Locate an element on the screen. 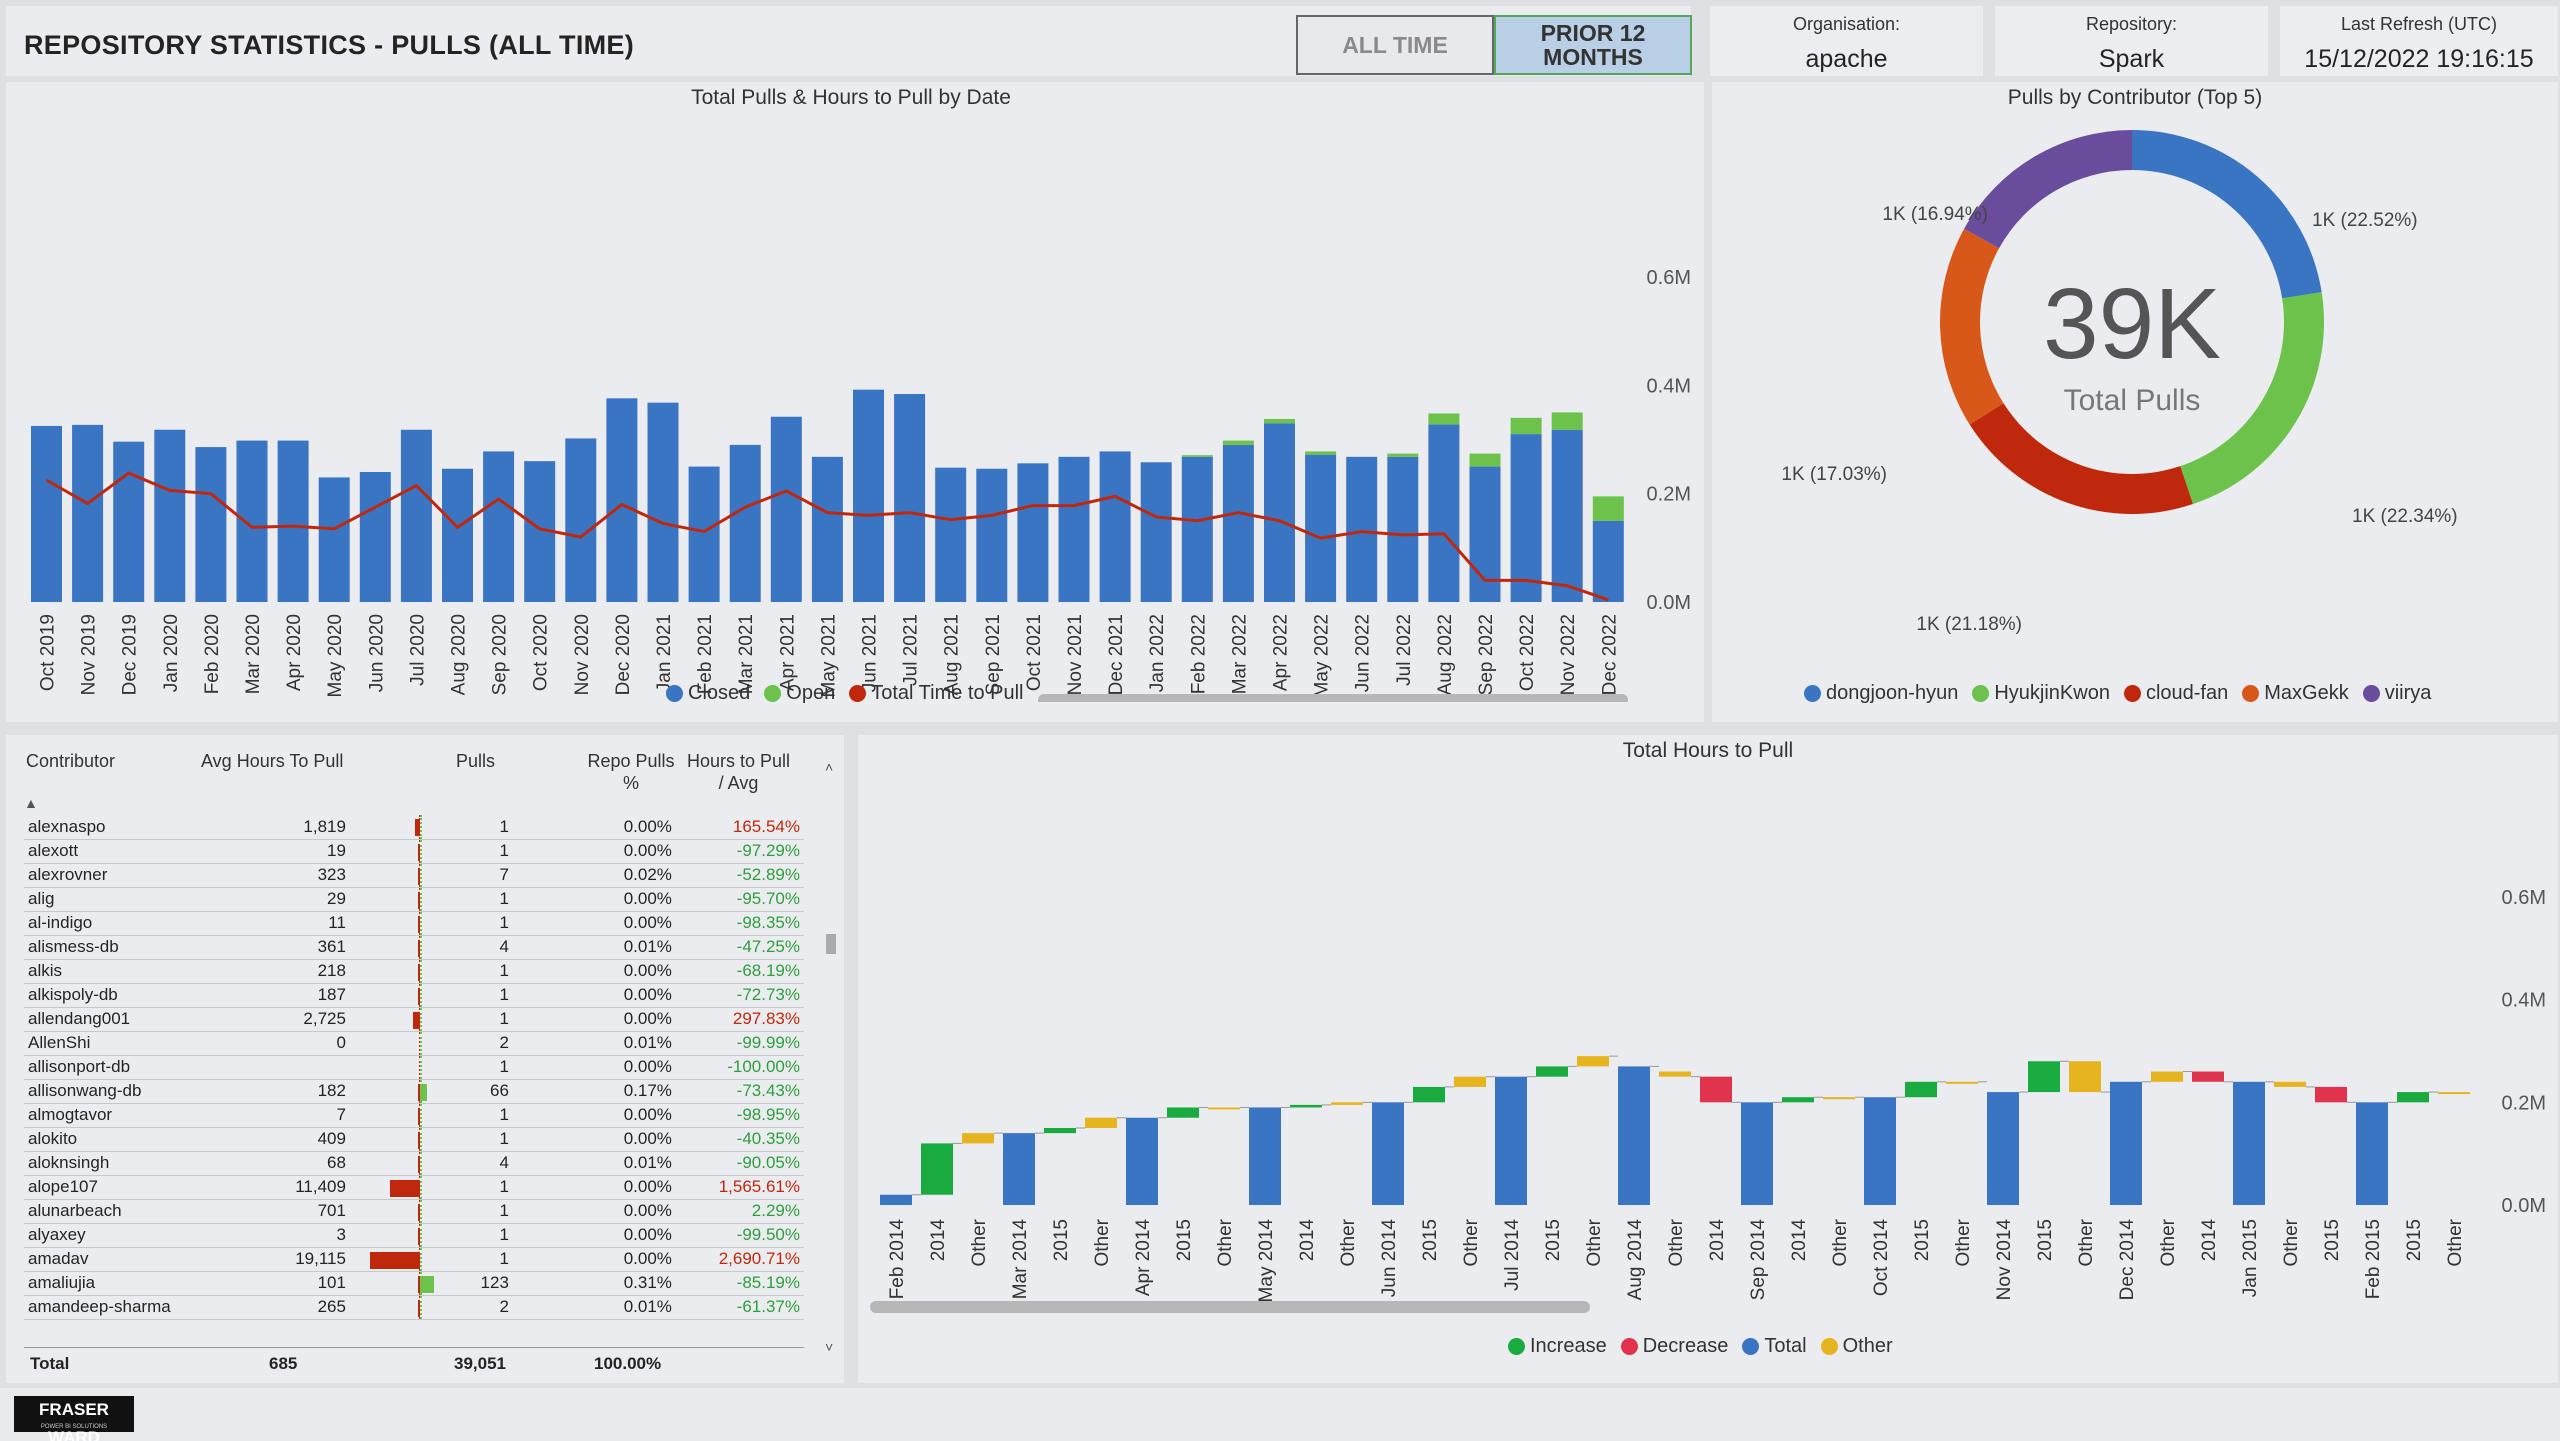  col-hours-vs-avg: Hours to Pull / Avg is located at coordinates (738, 772).